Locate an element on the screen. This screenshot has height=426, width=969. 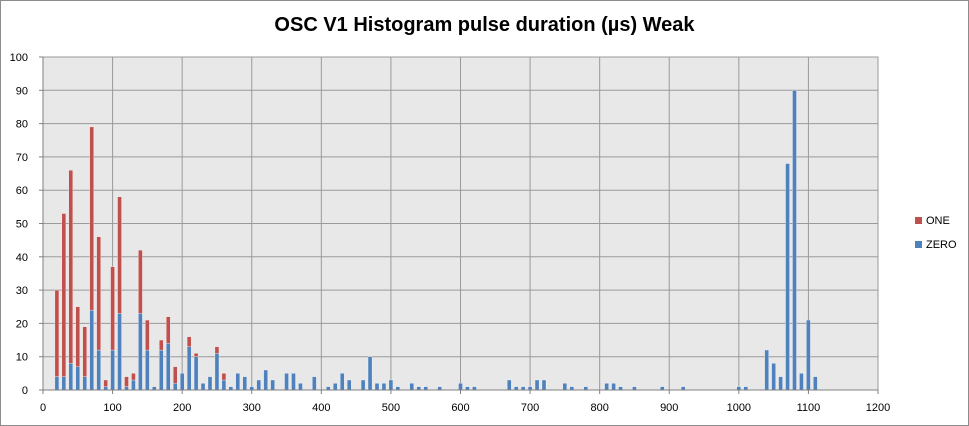
y-tick-label: 80 is located at coordinates (22, 125).